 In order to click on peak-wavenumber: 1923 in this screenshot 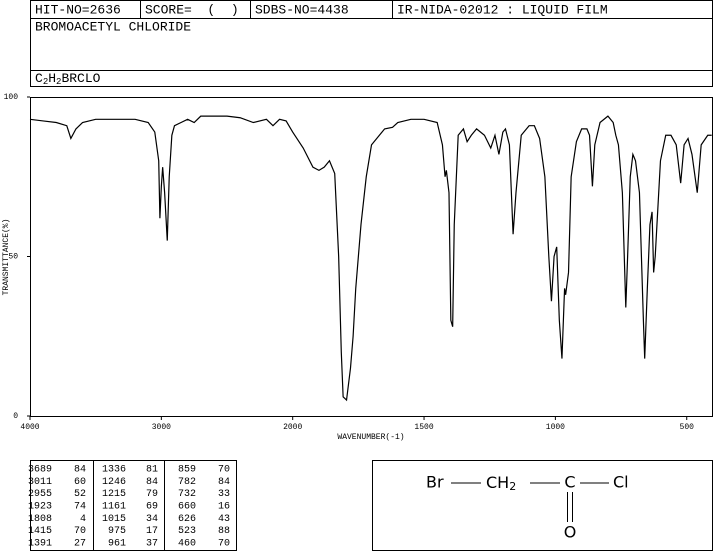, I will do `click(40, 507)`.